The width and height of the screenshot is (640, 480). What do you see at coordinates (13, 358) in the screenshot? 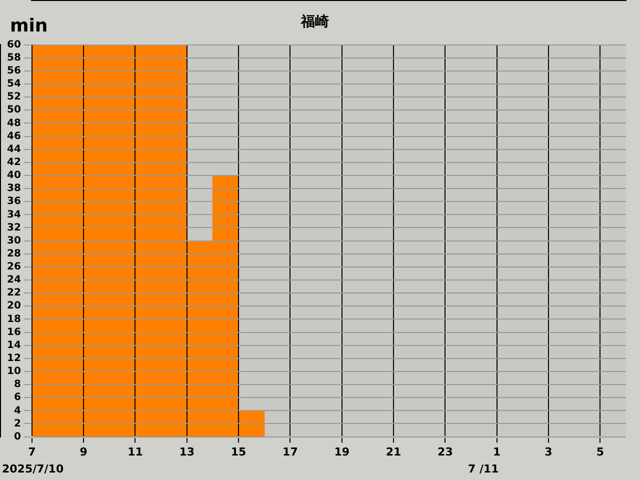
I see `y-tick-label: 12` at bounding box center [13, 358].